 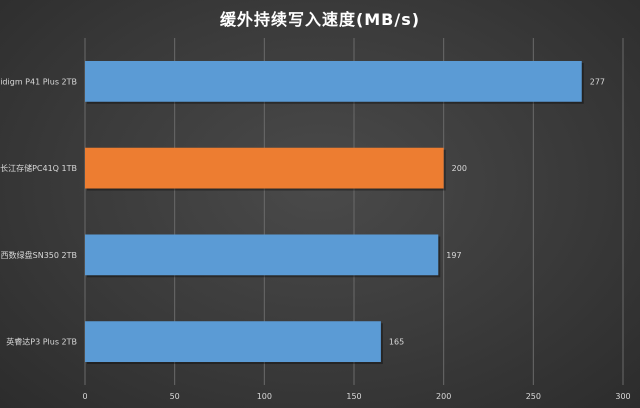 I want to click on x-tick-label: 200, so click(x=443, y=396).